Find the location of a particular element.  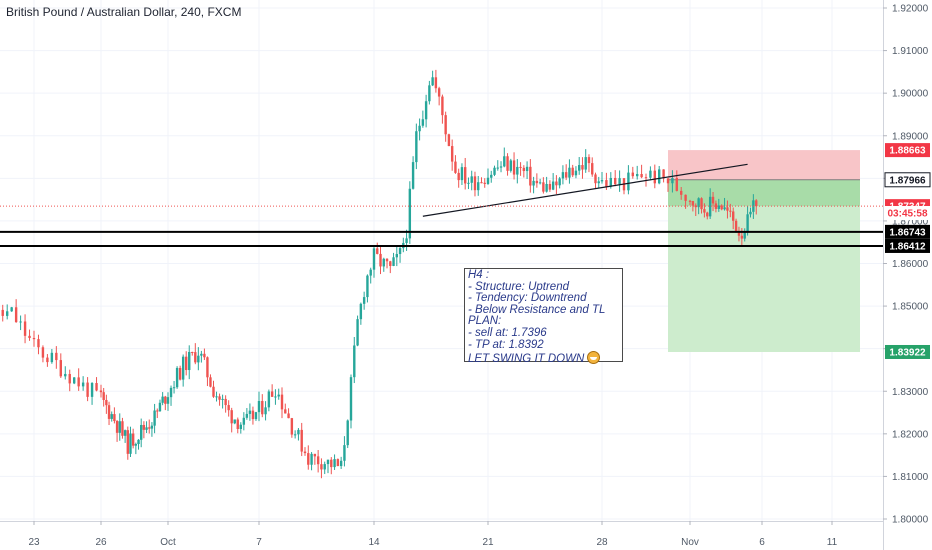

note-line: - TP at: 1.8392 is located at coordinates (506, 344).